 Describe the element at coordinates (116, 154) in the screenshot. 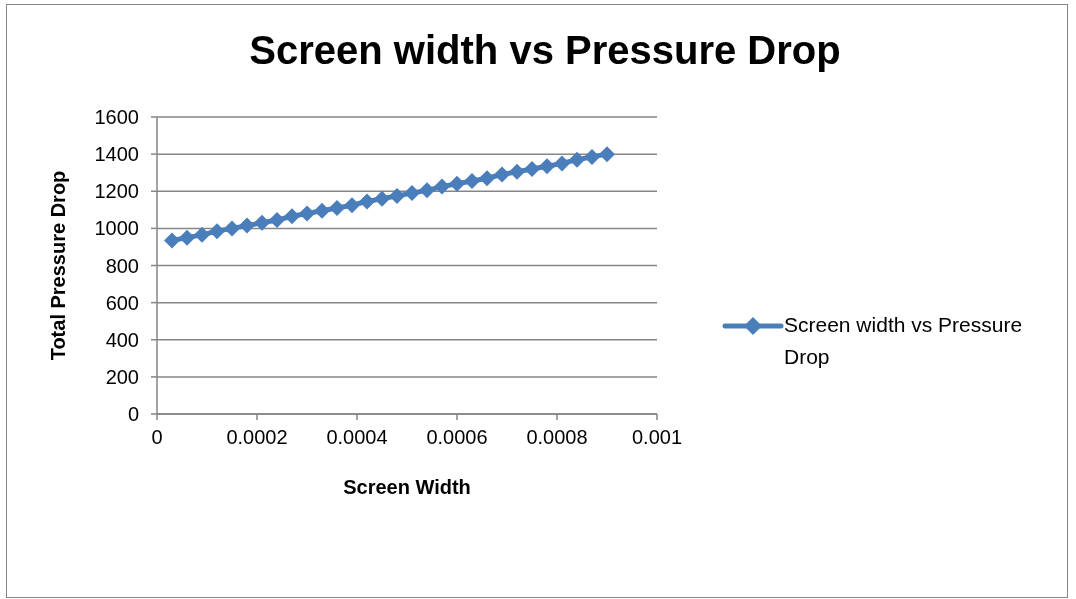

I see `y-tick-label: 1400` at that location.